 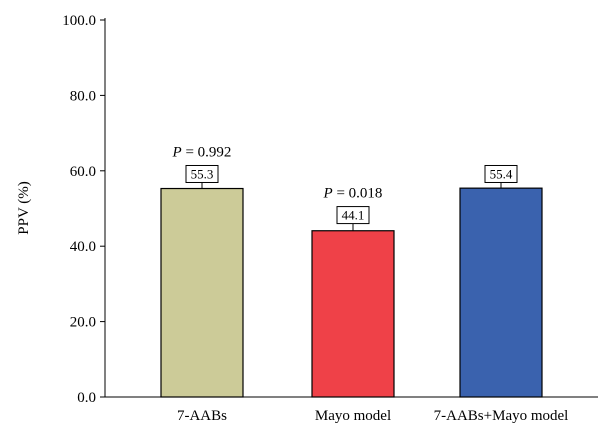 I want to click on p-value-annotation: P = 0.018, so click(x=353, y=194).